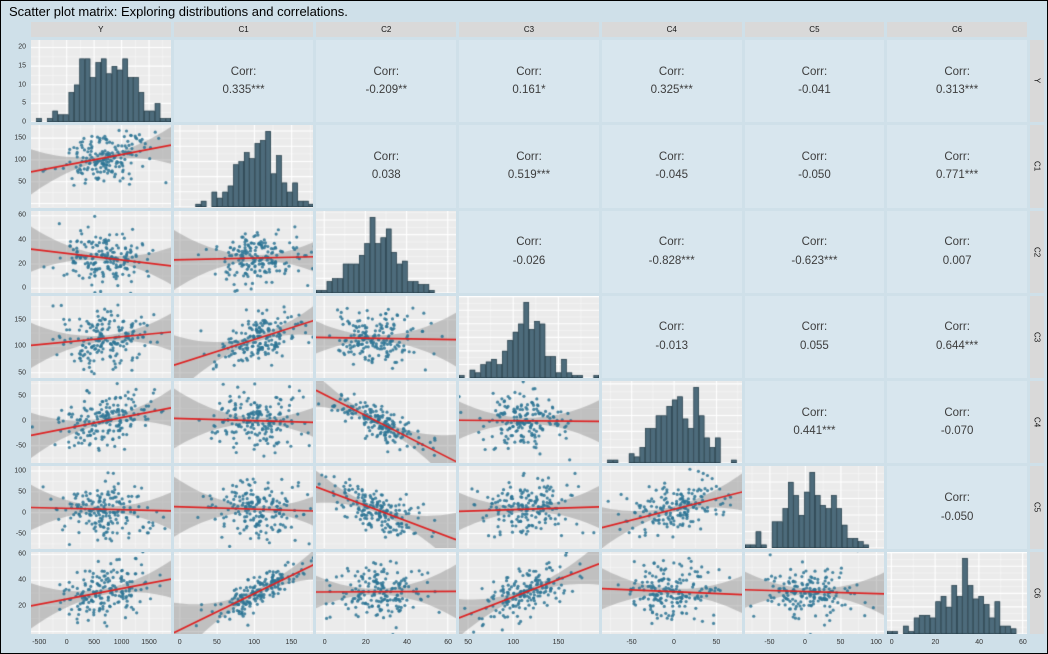 The image size is (1048, 654). Describe the element at coordinates (20, 160) in the screenshot. I see `y-tick-label: 100` at that location.